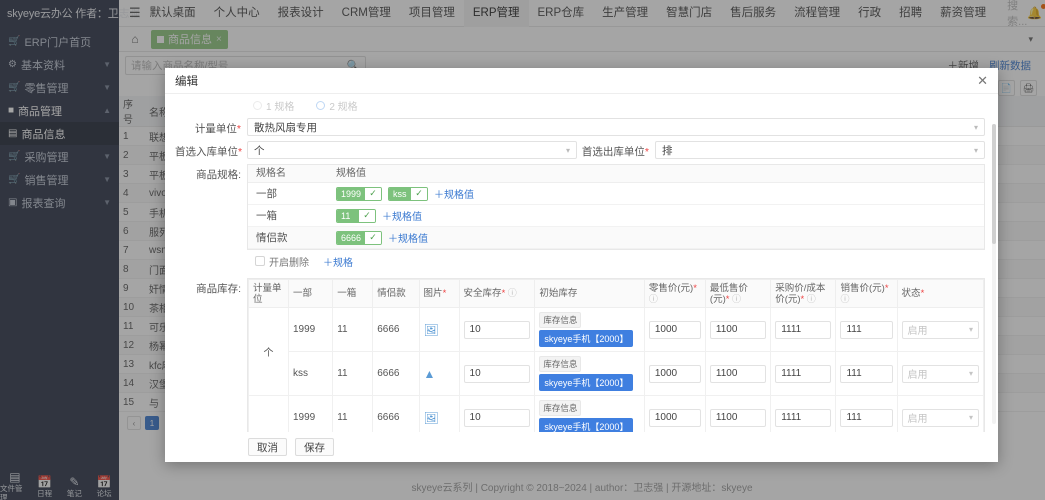 This screenshot has width=1045, height=500. What do you see at coordinates (273, 105) in the screenshot?
I see `spec-mode-radio-0: 1 规格` at bounding box center [273, 105].